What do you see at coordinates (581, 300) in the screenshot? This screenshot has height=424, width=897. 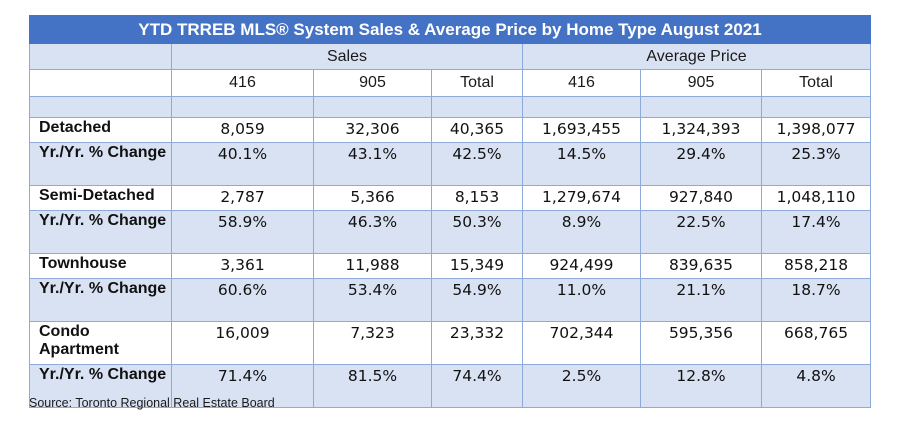 I see `table-cell: 11.0%` at bounding box center [581, 300].